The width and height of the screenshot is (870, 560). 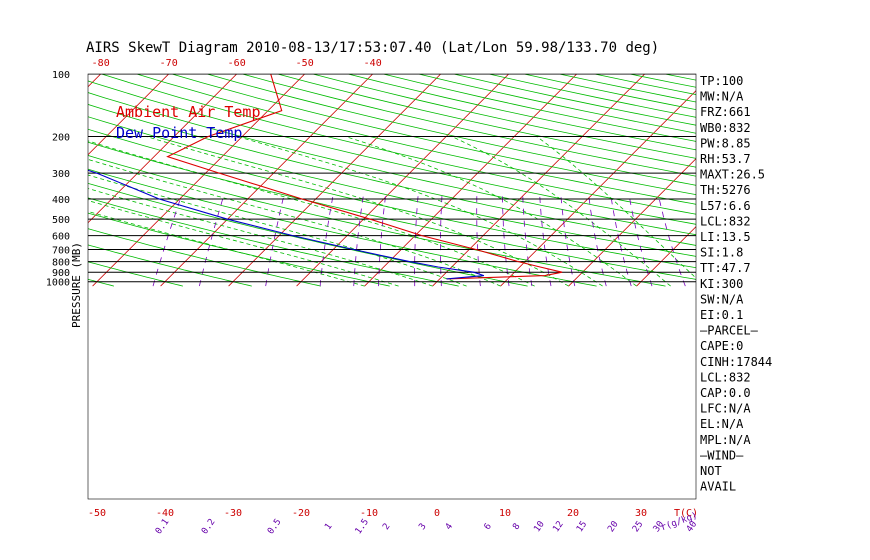 What do you see at coordinates (729, 331) in the screenshot?
I see `sounding-index-entry: –PARCEL–` at bounding box center [729, 331].